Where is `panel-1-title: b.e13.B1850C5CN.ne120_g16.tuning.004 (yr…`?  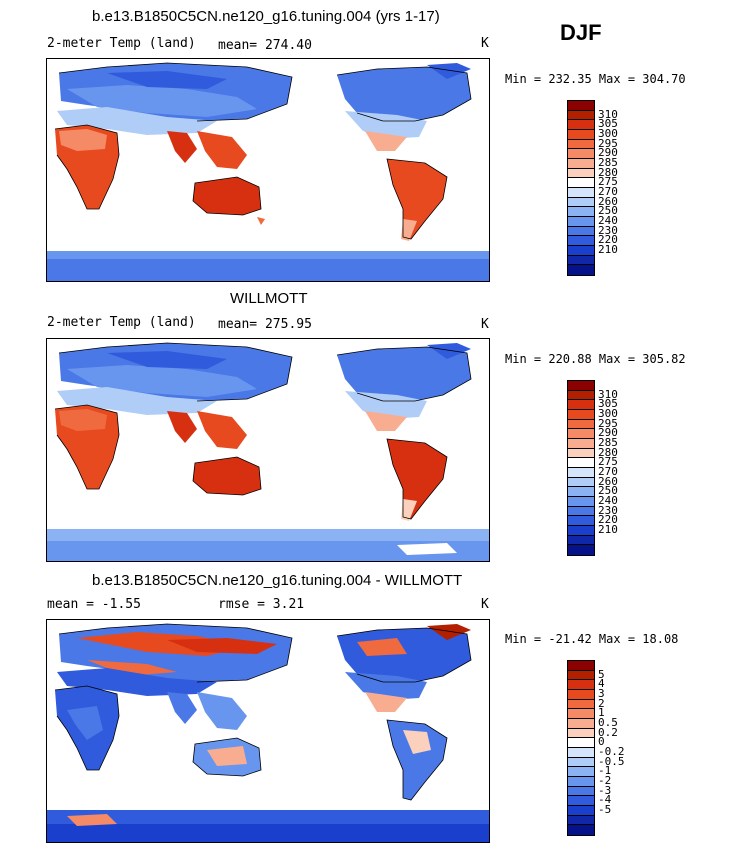
panel-1-title: b.e13.B1850C5CN.ne120_g16.tuning.004 (yr… is located at coordinates (266, 16).